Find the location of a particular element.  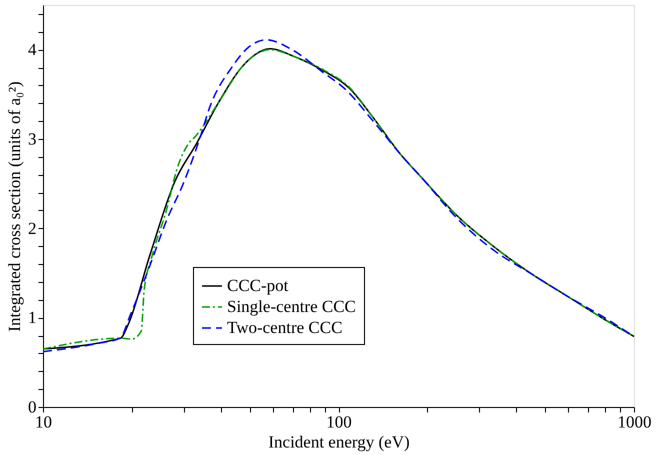

x-axis-title: Incident energy (eV) is located at coordinates (339, 442).